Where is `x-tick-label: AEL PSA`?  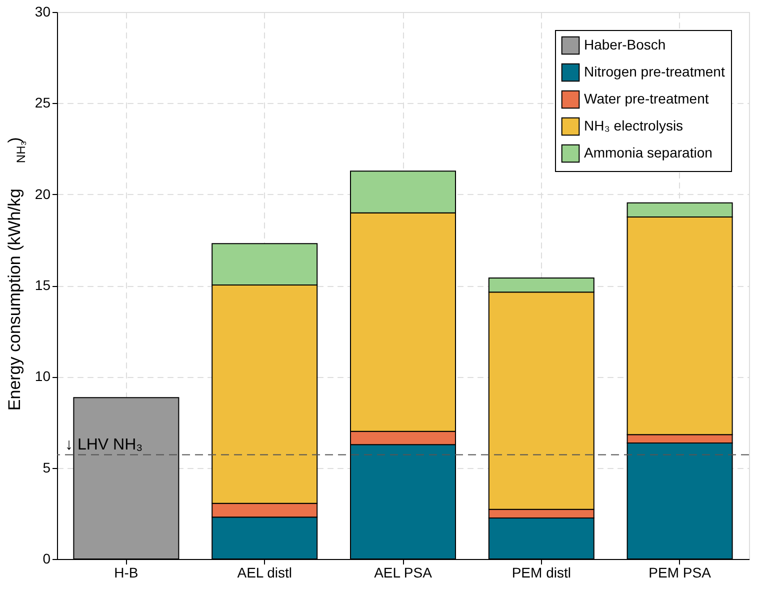
x-tick-label: AEL PSA is located at coordinates (403, 572).